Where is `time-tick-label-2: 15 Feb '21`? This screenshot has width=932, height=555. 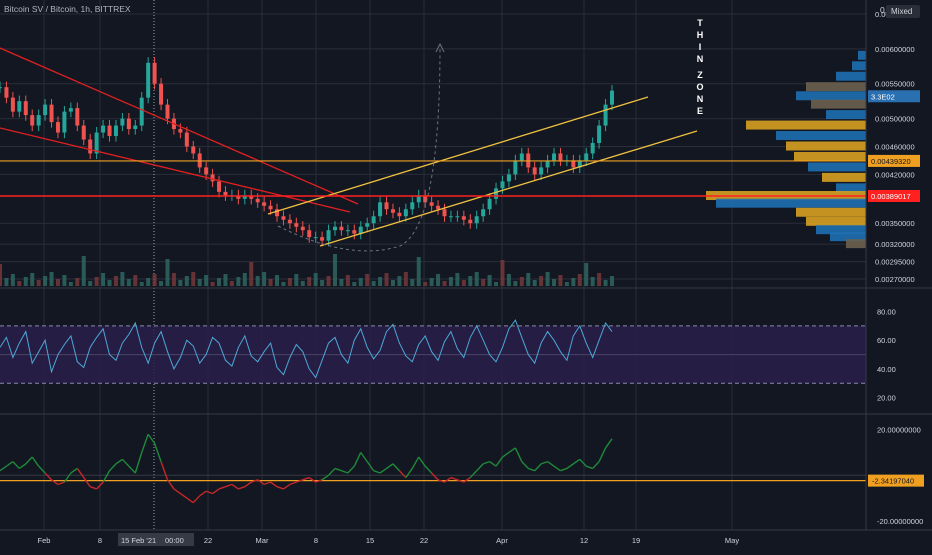
time-tick-label-2: 15 Feb '21 is located at coordinates (138, 540).